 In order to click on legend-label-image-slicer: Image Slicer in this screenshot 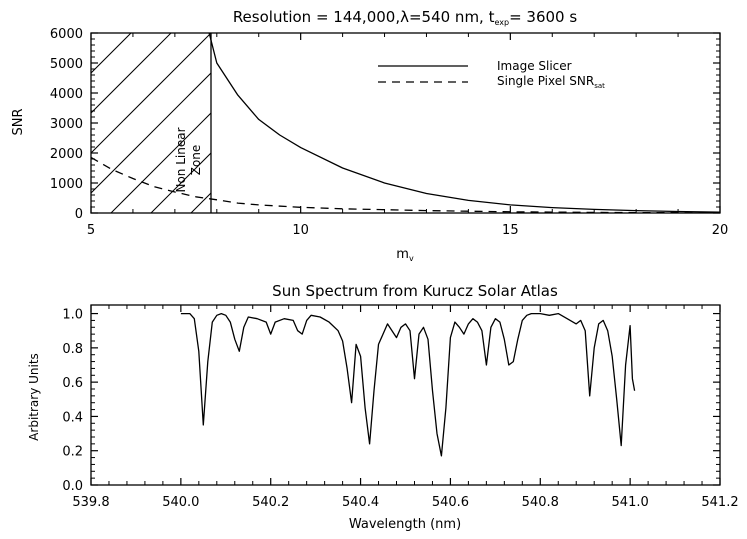, I will do `click(534, 66)`.